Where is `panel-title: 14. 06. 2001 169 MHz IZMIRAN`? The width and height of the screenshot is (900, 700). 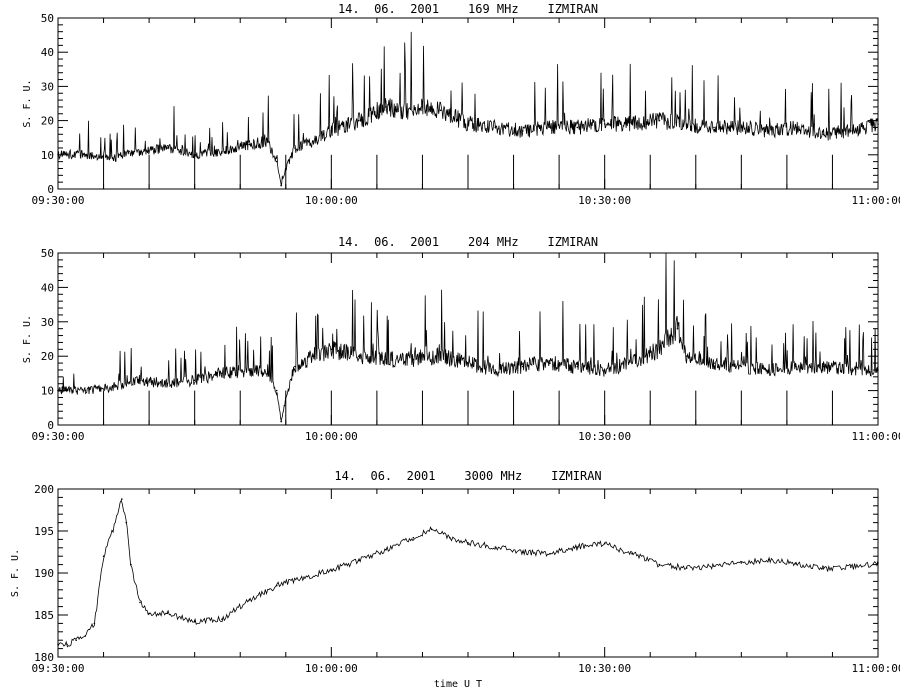
panel-title: 14. 06. 2001 169 MHz IZMIRAN is located at coordinates (468, 9).